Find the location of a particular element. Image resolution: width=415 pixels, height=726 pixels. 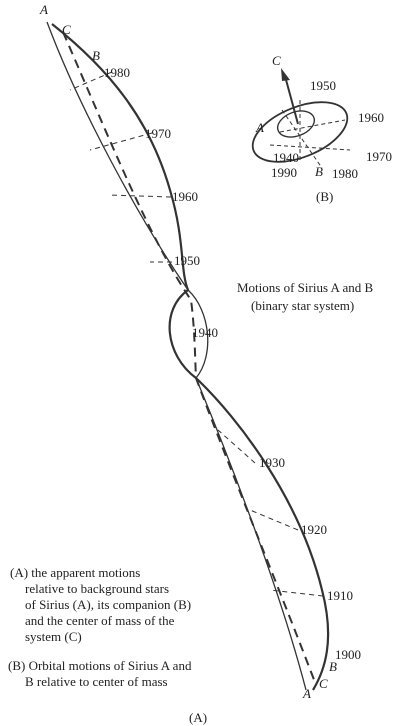

panel-b-label: B is located at coordinates (319, 171).